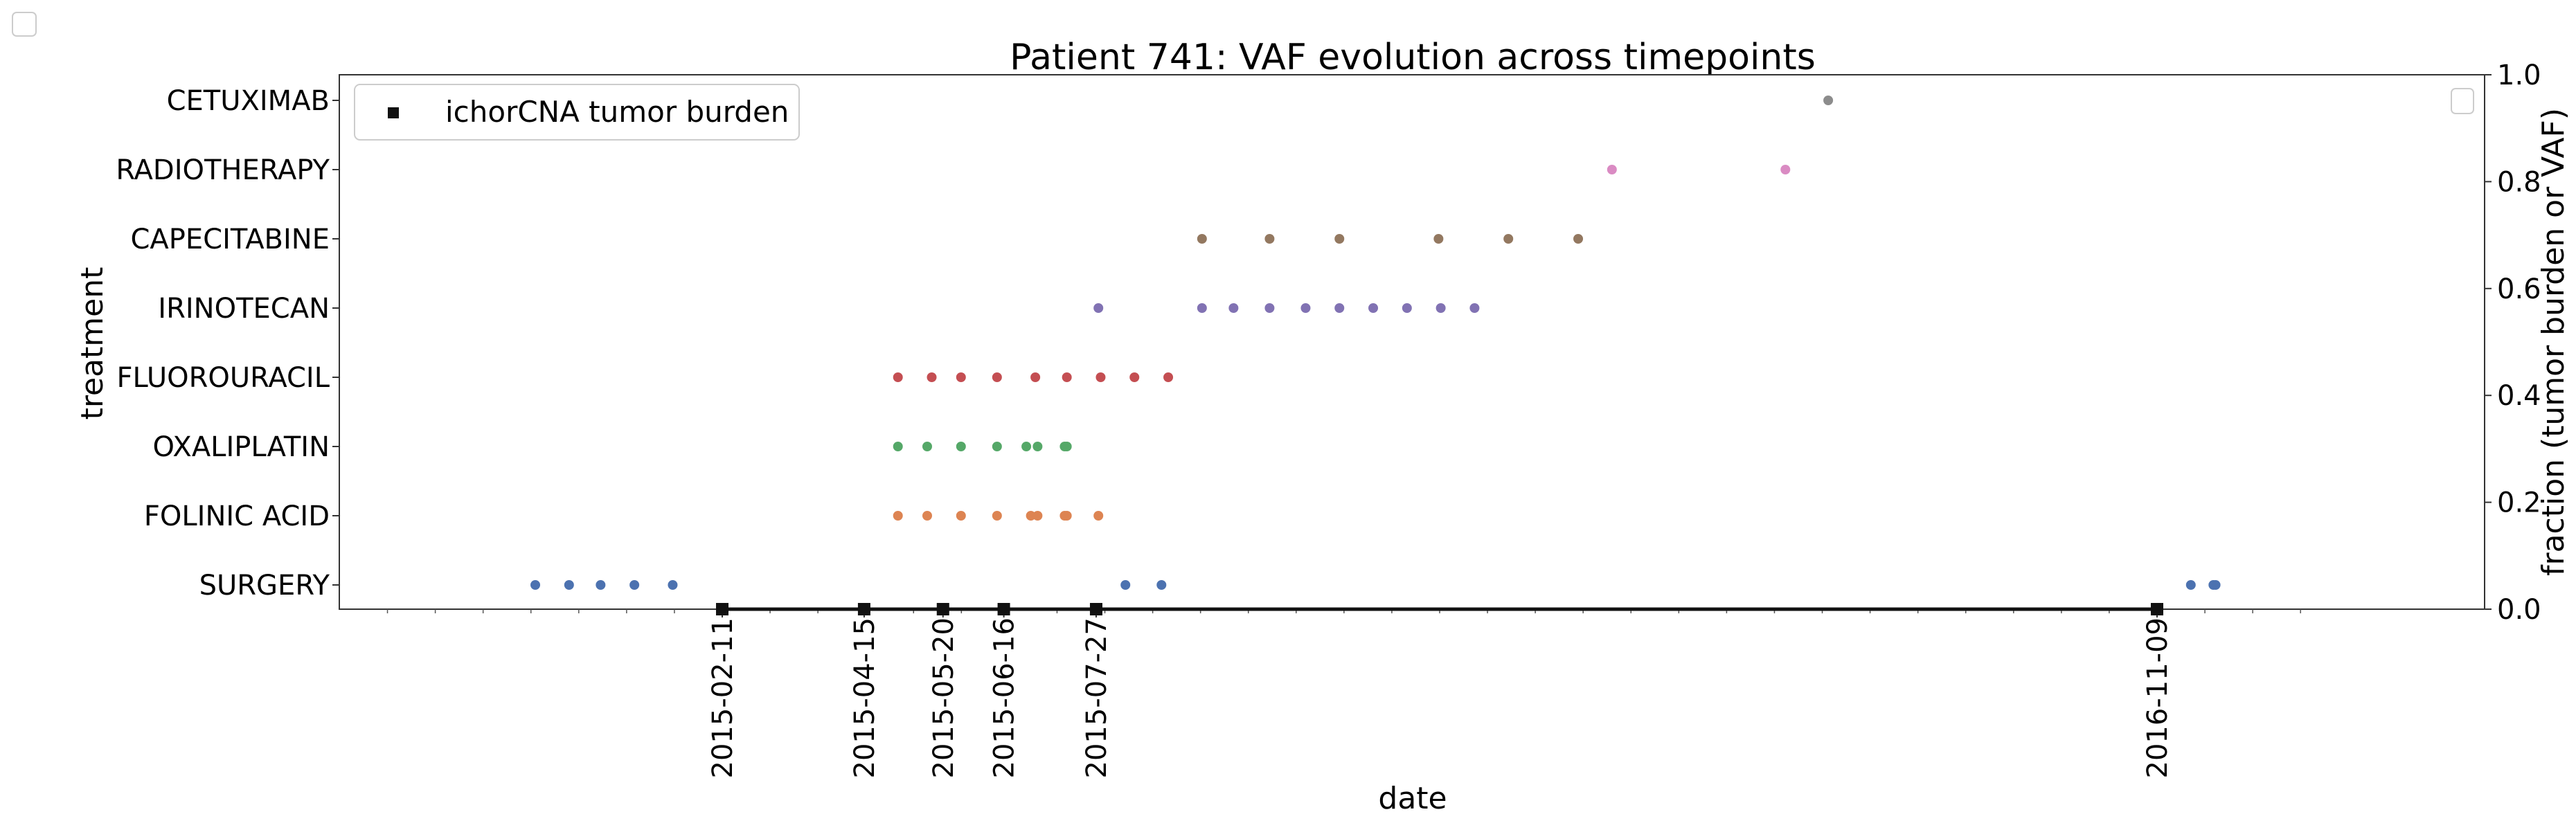 Image resolution: width=2576 pixels, height=821 pixels. What do you see at coordinates (2462, 101) in the screenshot?
I see `right-legend-box` at bounding box center [2462, 101].